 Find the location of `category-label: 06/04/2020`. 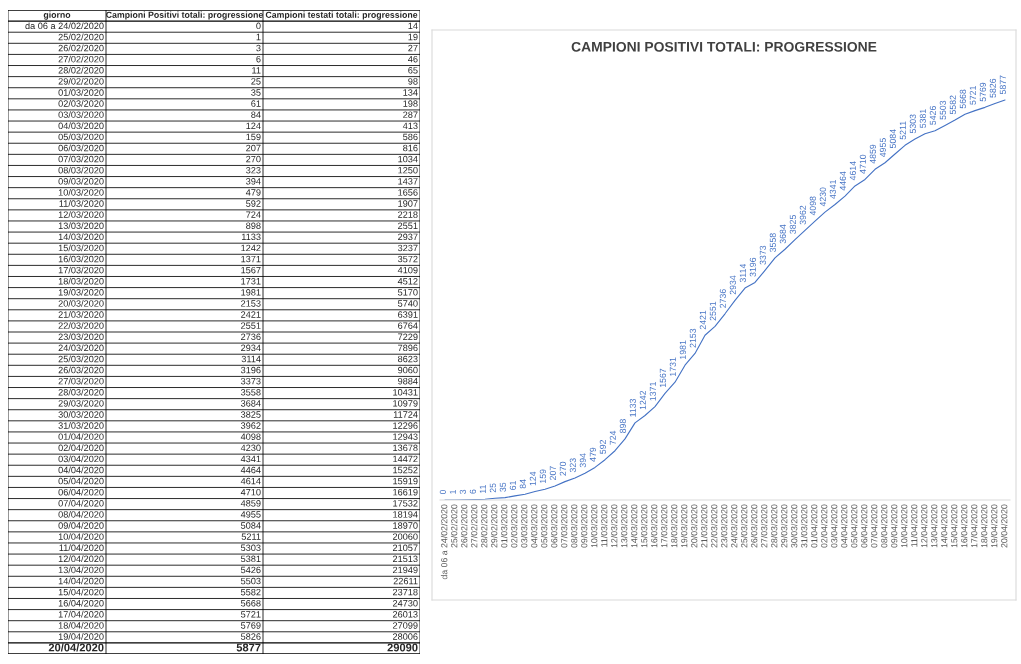

category-label: 06/04/2020 is located at coordinates (81, 492).